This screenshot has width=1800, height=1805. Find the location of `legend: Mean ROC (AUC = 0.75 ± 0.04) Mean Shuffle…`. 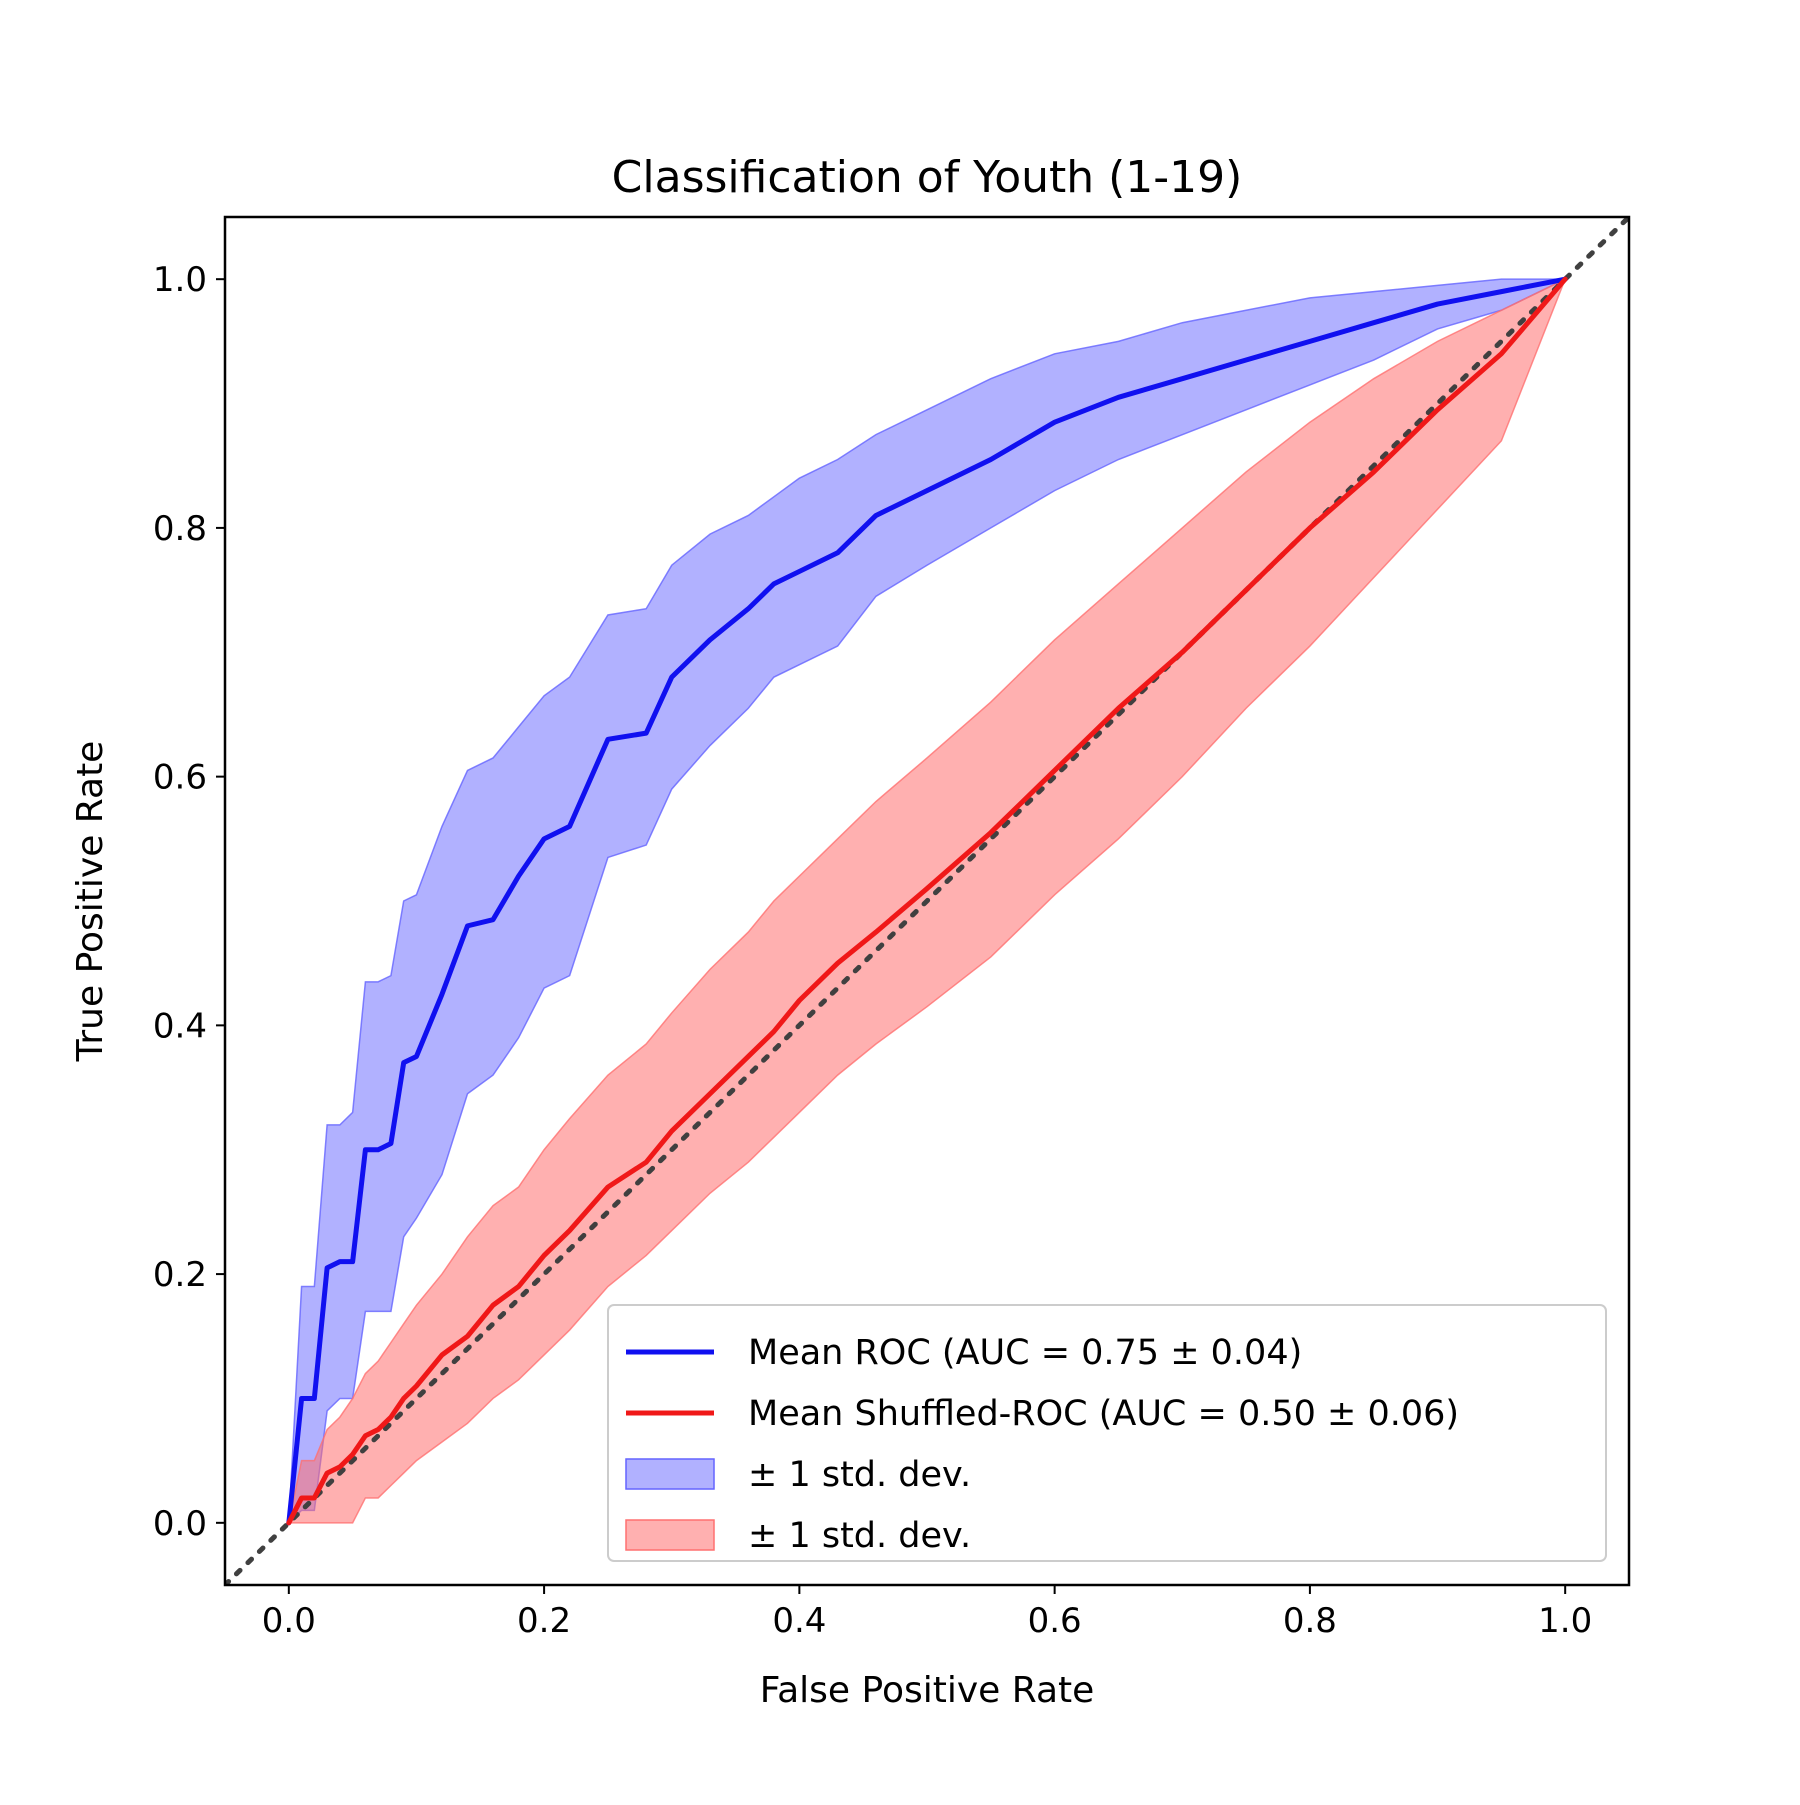

legend: Mean ROC (AUC = 0.75 ± 0.04) Mean Shuffle… is located at coordinates (1107, 1433).